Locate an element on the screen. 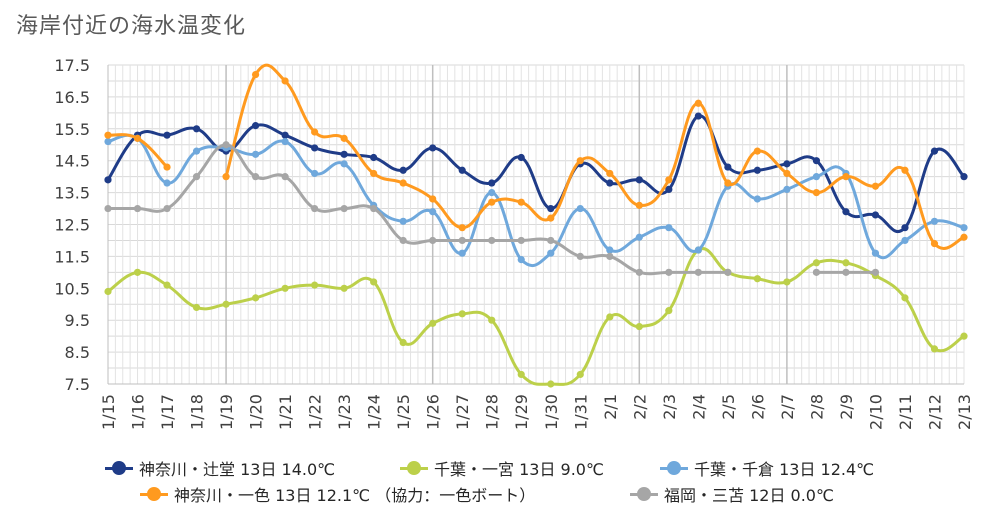 The width and height of the screenshot is (1007, 506). x-tick-label: 1/31 is located at coordinates (580, 412).